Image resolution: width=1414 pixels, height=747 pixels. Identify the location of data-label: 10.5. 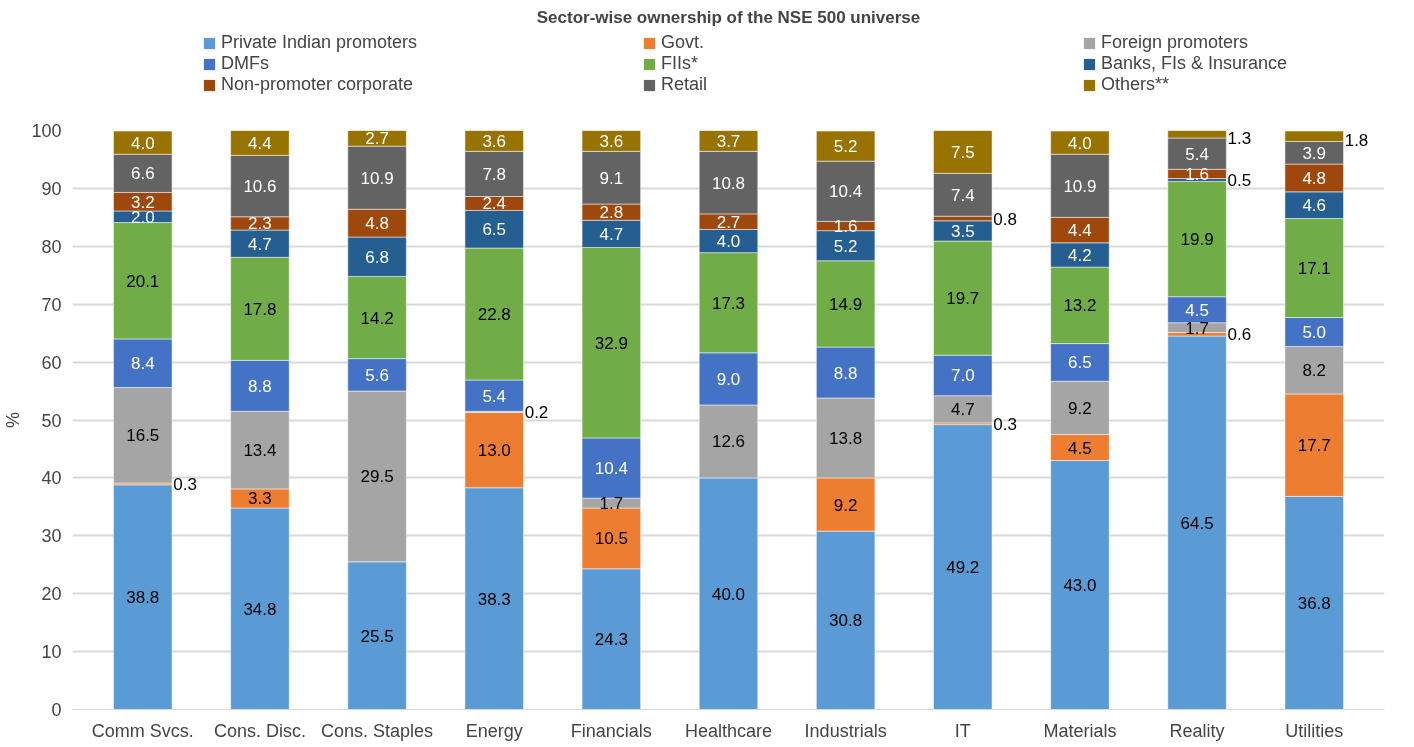
(611, 539).